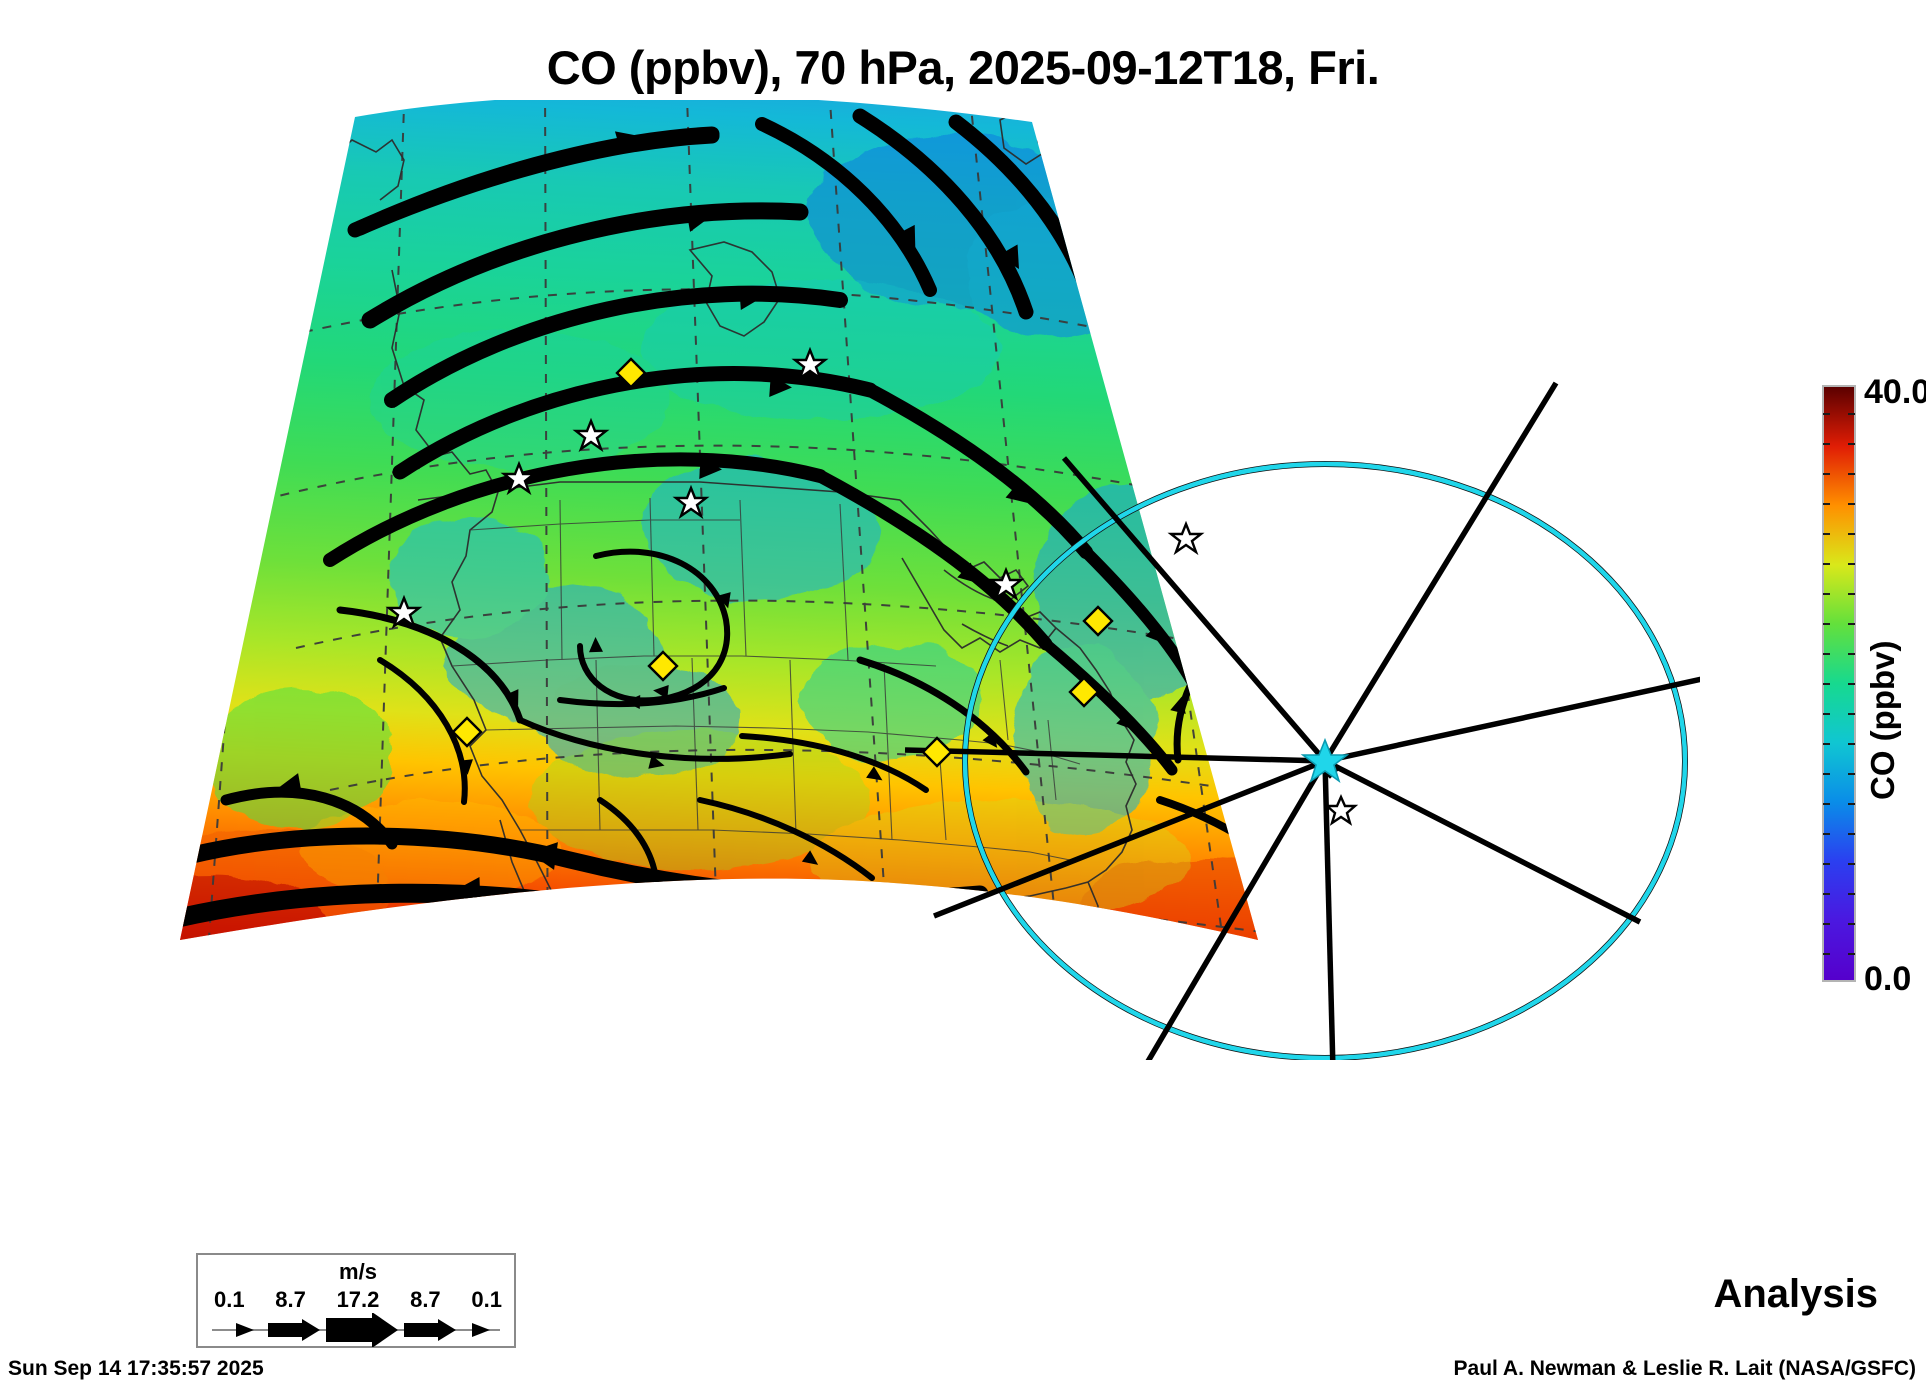 The width and height of the screenshot is (1926, 1394). I want to click on page-title: CO (ppbv), 70 hPa, 2025-09-12T18, Fri., so click(963, 67).